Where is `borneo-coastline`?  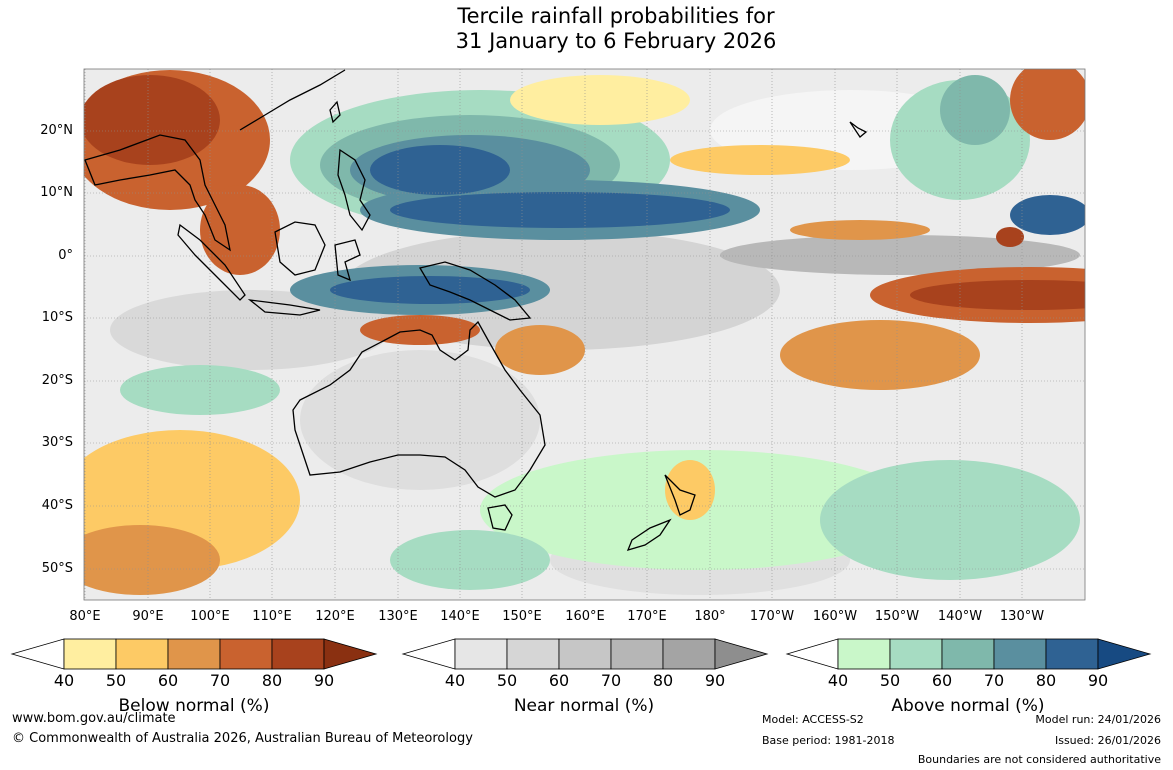 borneo-coastline is located at coordinates (300, 248).